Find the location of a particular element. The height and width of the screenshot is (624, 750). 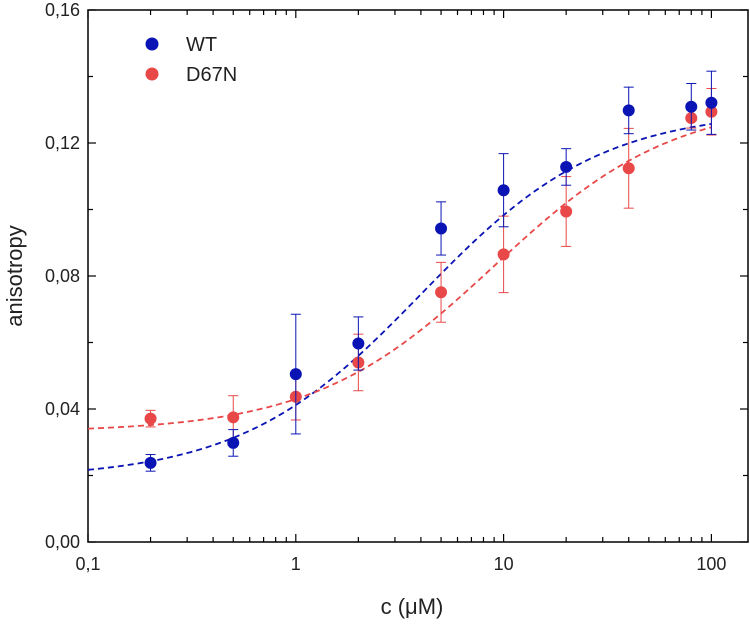

y-tick-label: 0,08 is located at coordinates (62, 276).